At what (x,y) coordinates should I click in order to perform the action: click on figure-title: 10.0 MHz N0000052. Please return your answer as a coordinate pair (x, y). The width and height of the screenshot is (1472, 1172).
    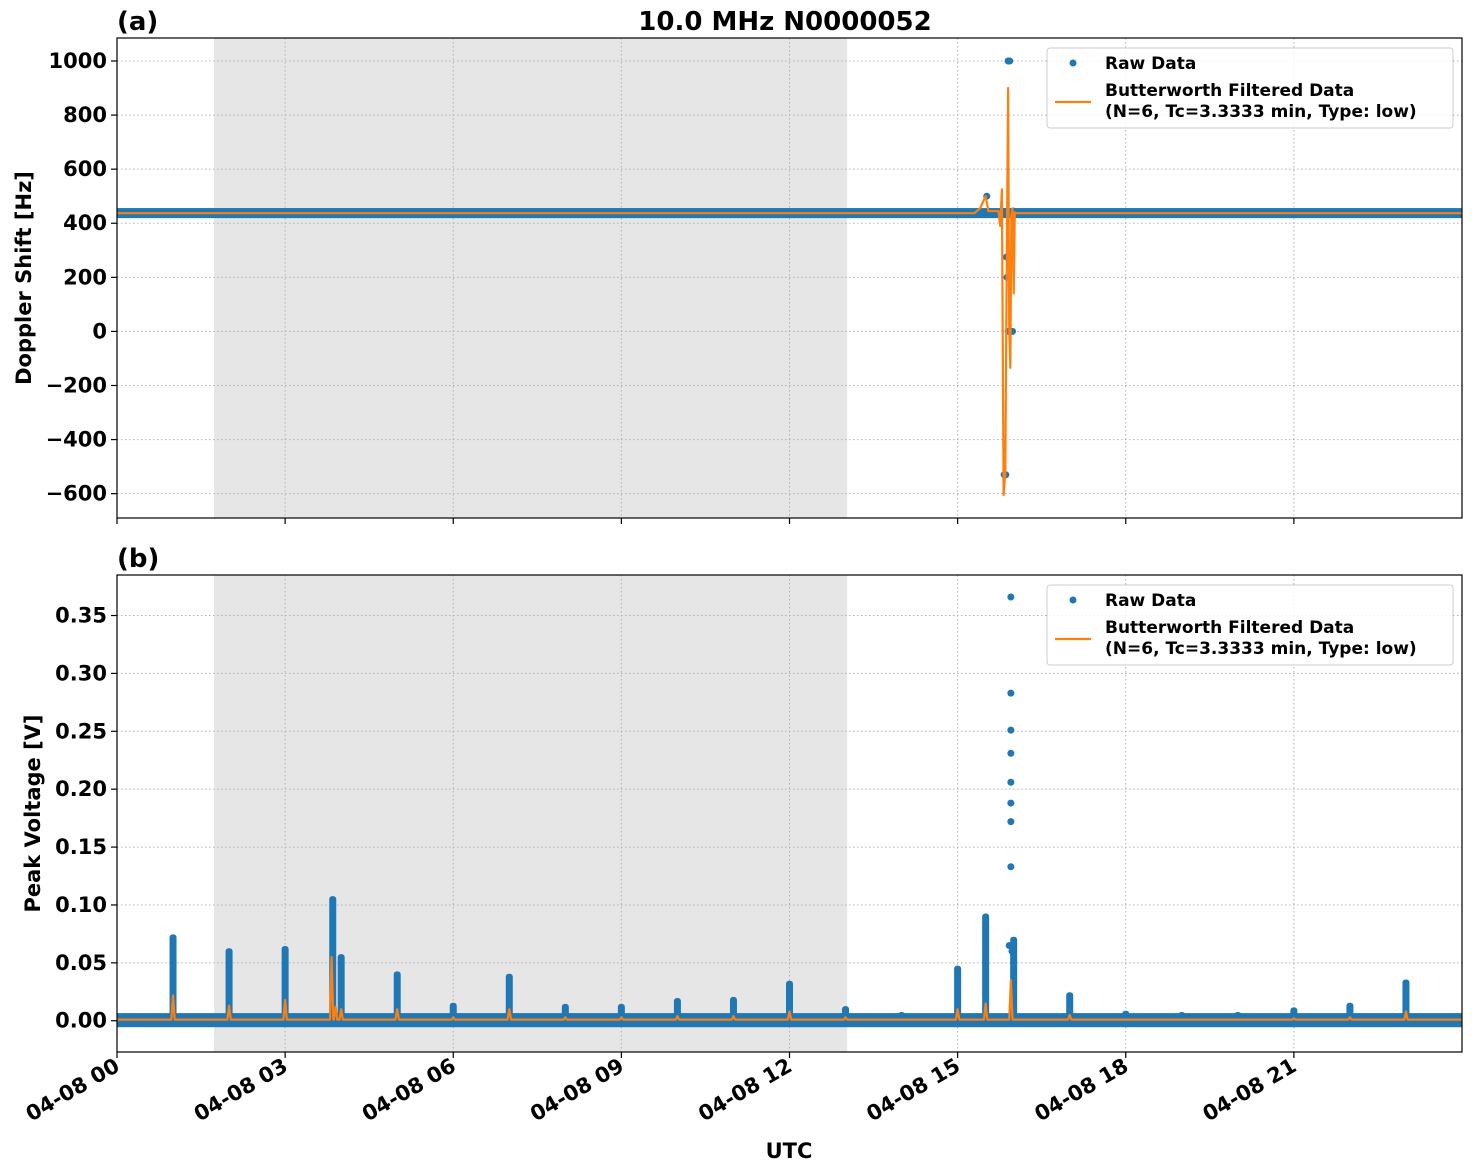
    Looking at the image, I should click on (784, 22).